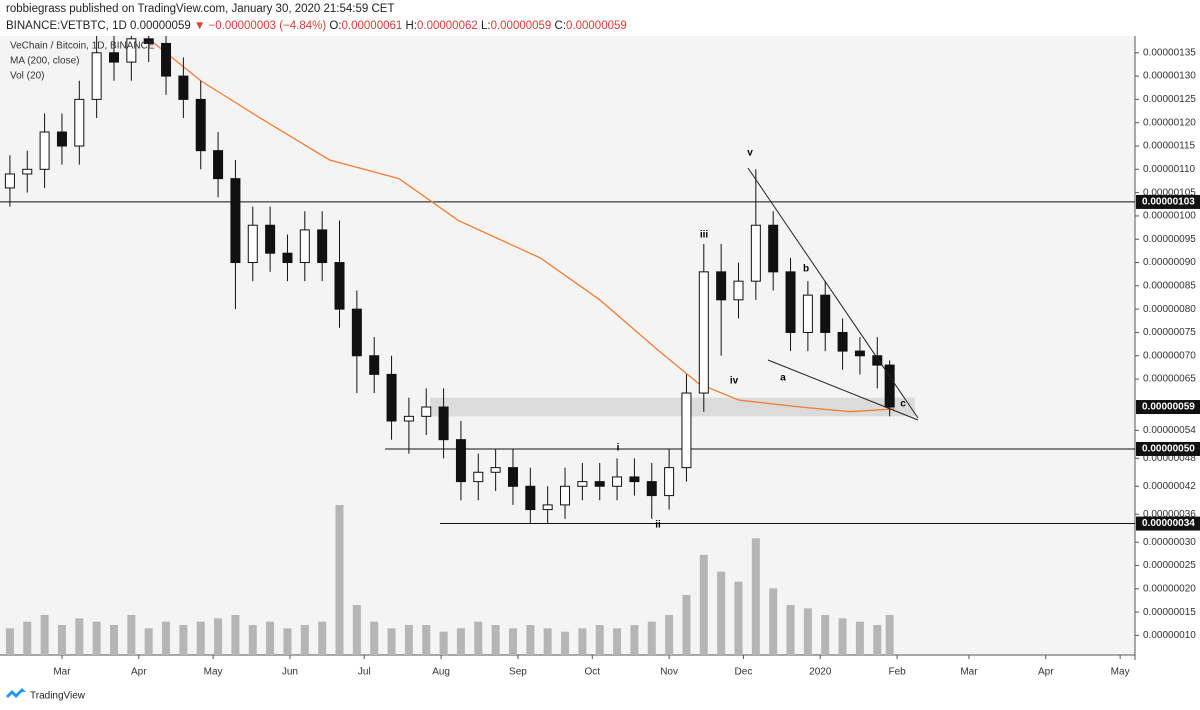 This screenshot has height=710, width=1200. Describe the element at coordinates (260, 26) in the screenshot. I see `change: ▼ −0.00000003 (−4.84%)` at that location.